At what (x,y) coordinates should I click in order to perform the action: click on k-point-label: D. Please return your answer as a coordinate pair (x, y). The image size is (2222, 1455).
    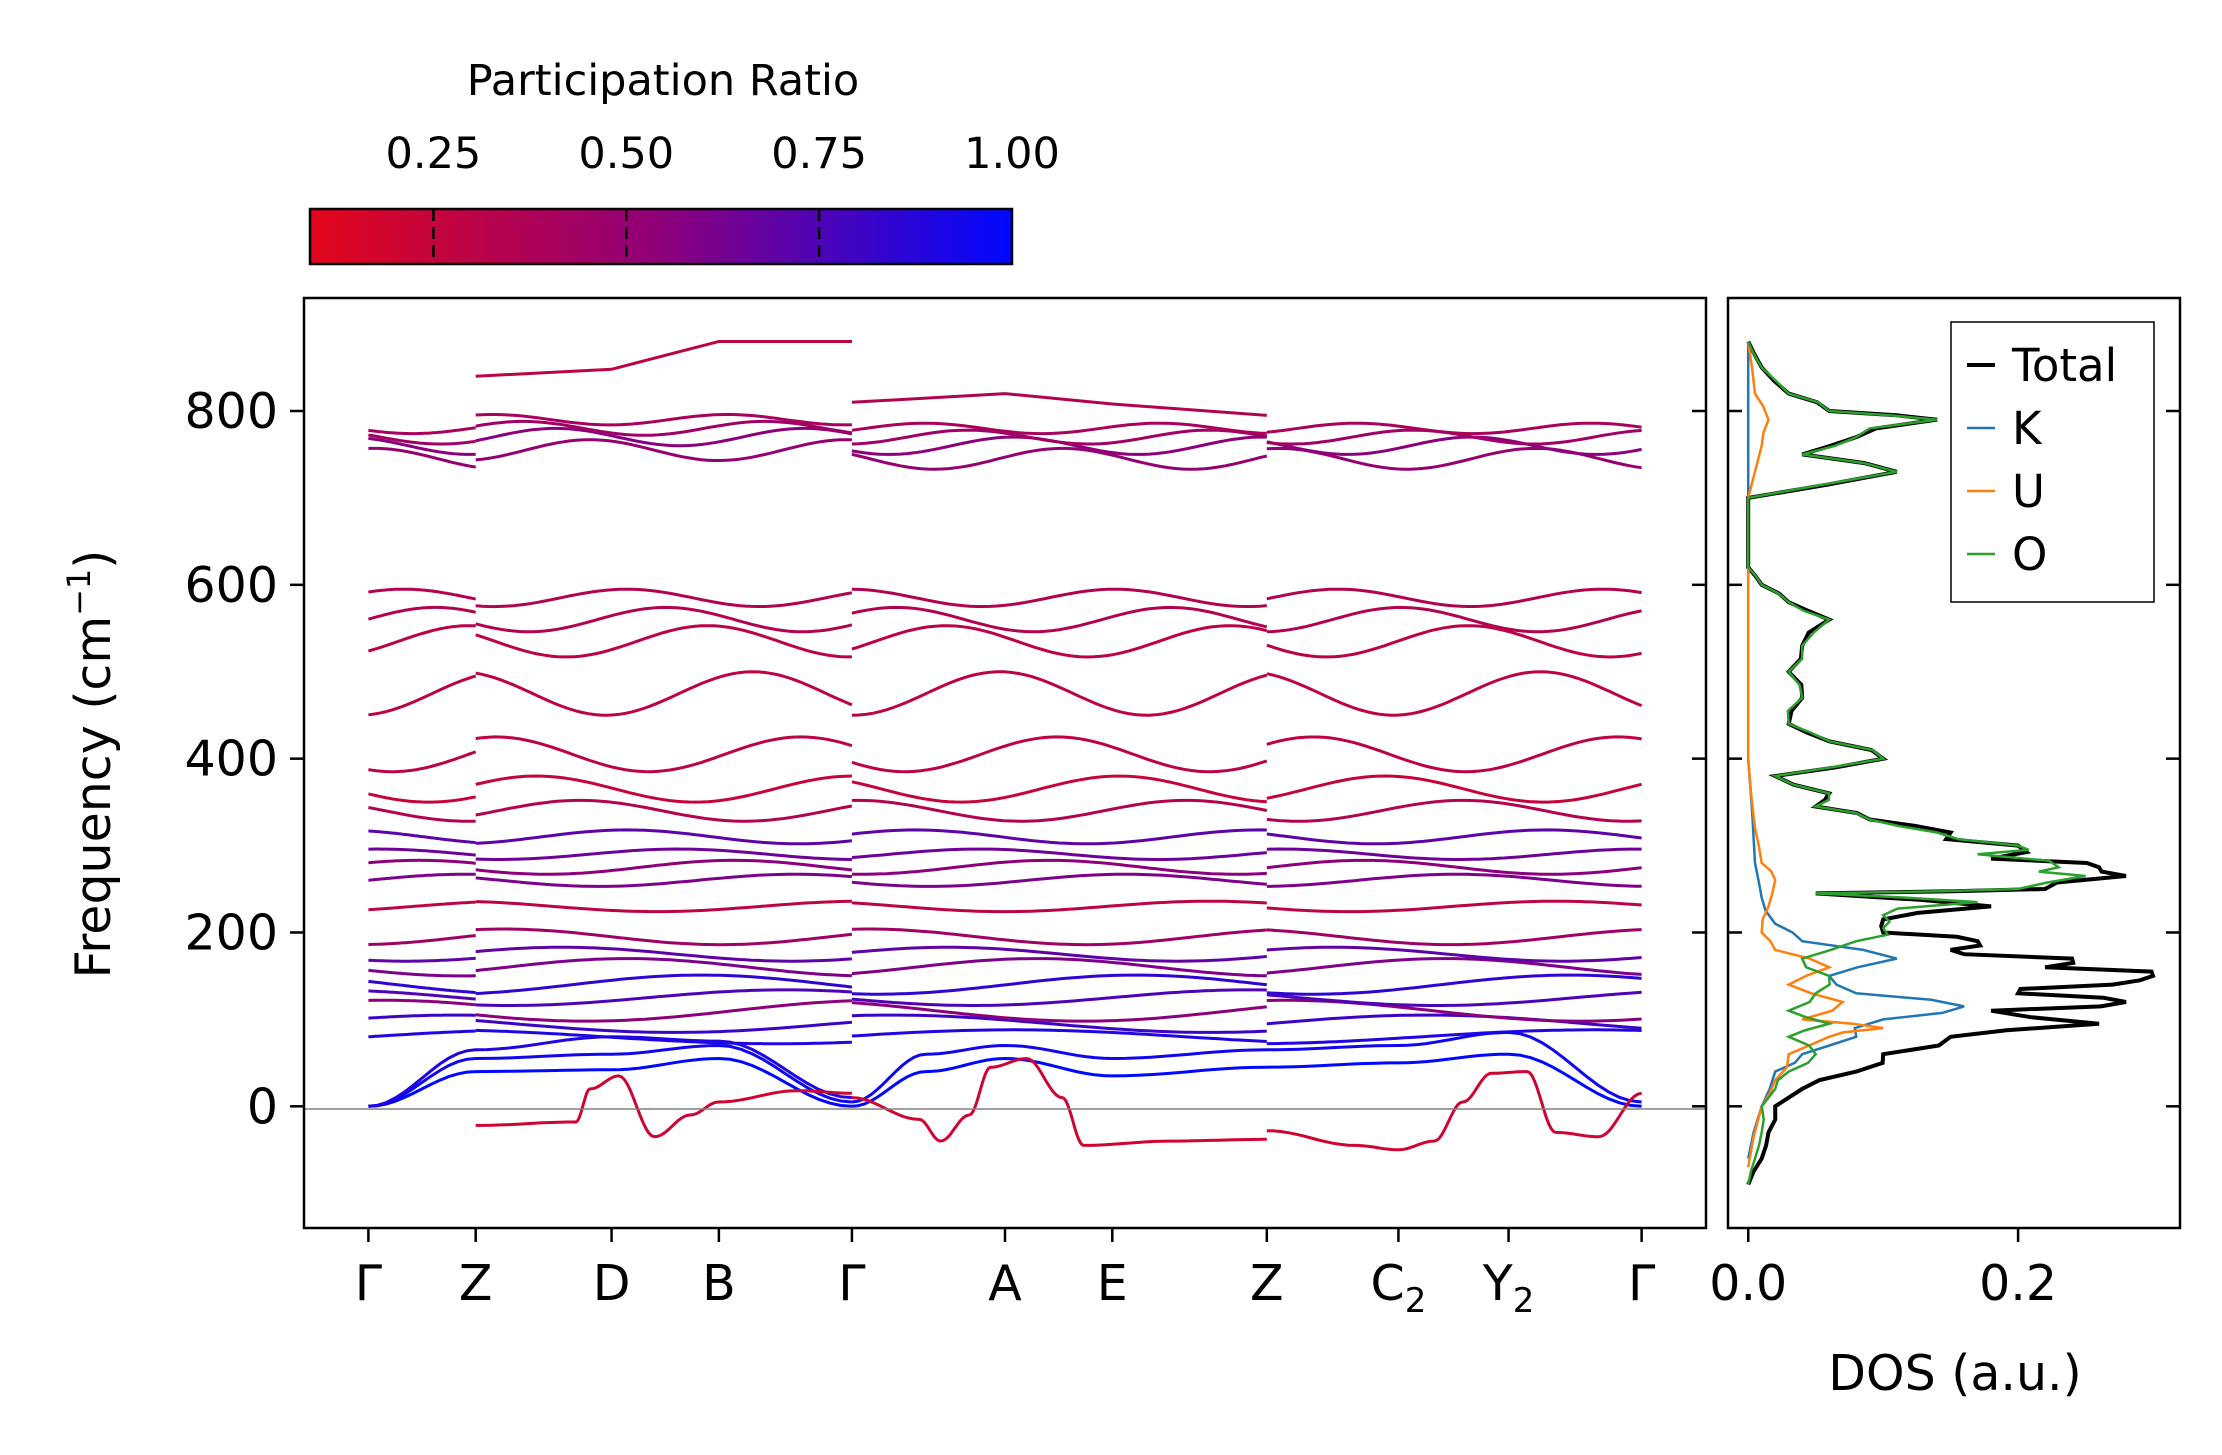
    Looking at the image, I should click on (612, 1283).